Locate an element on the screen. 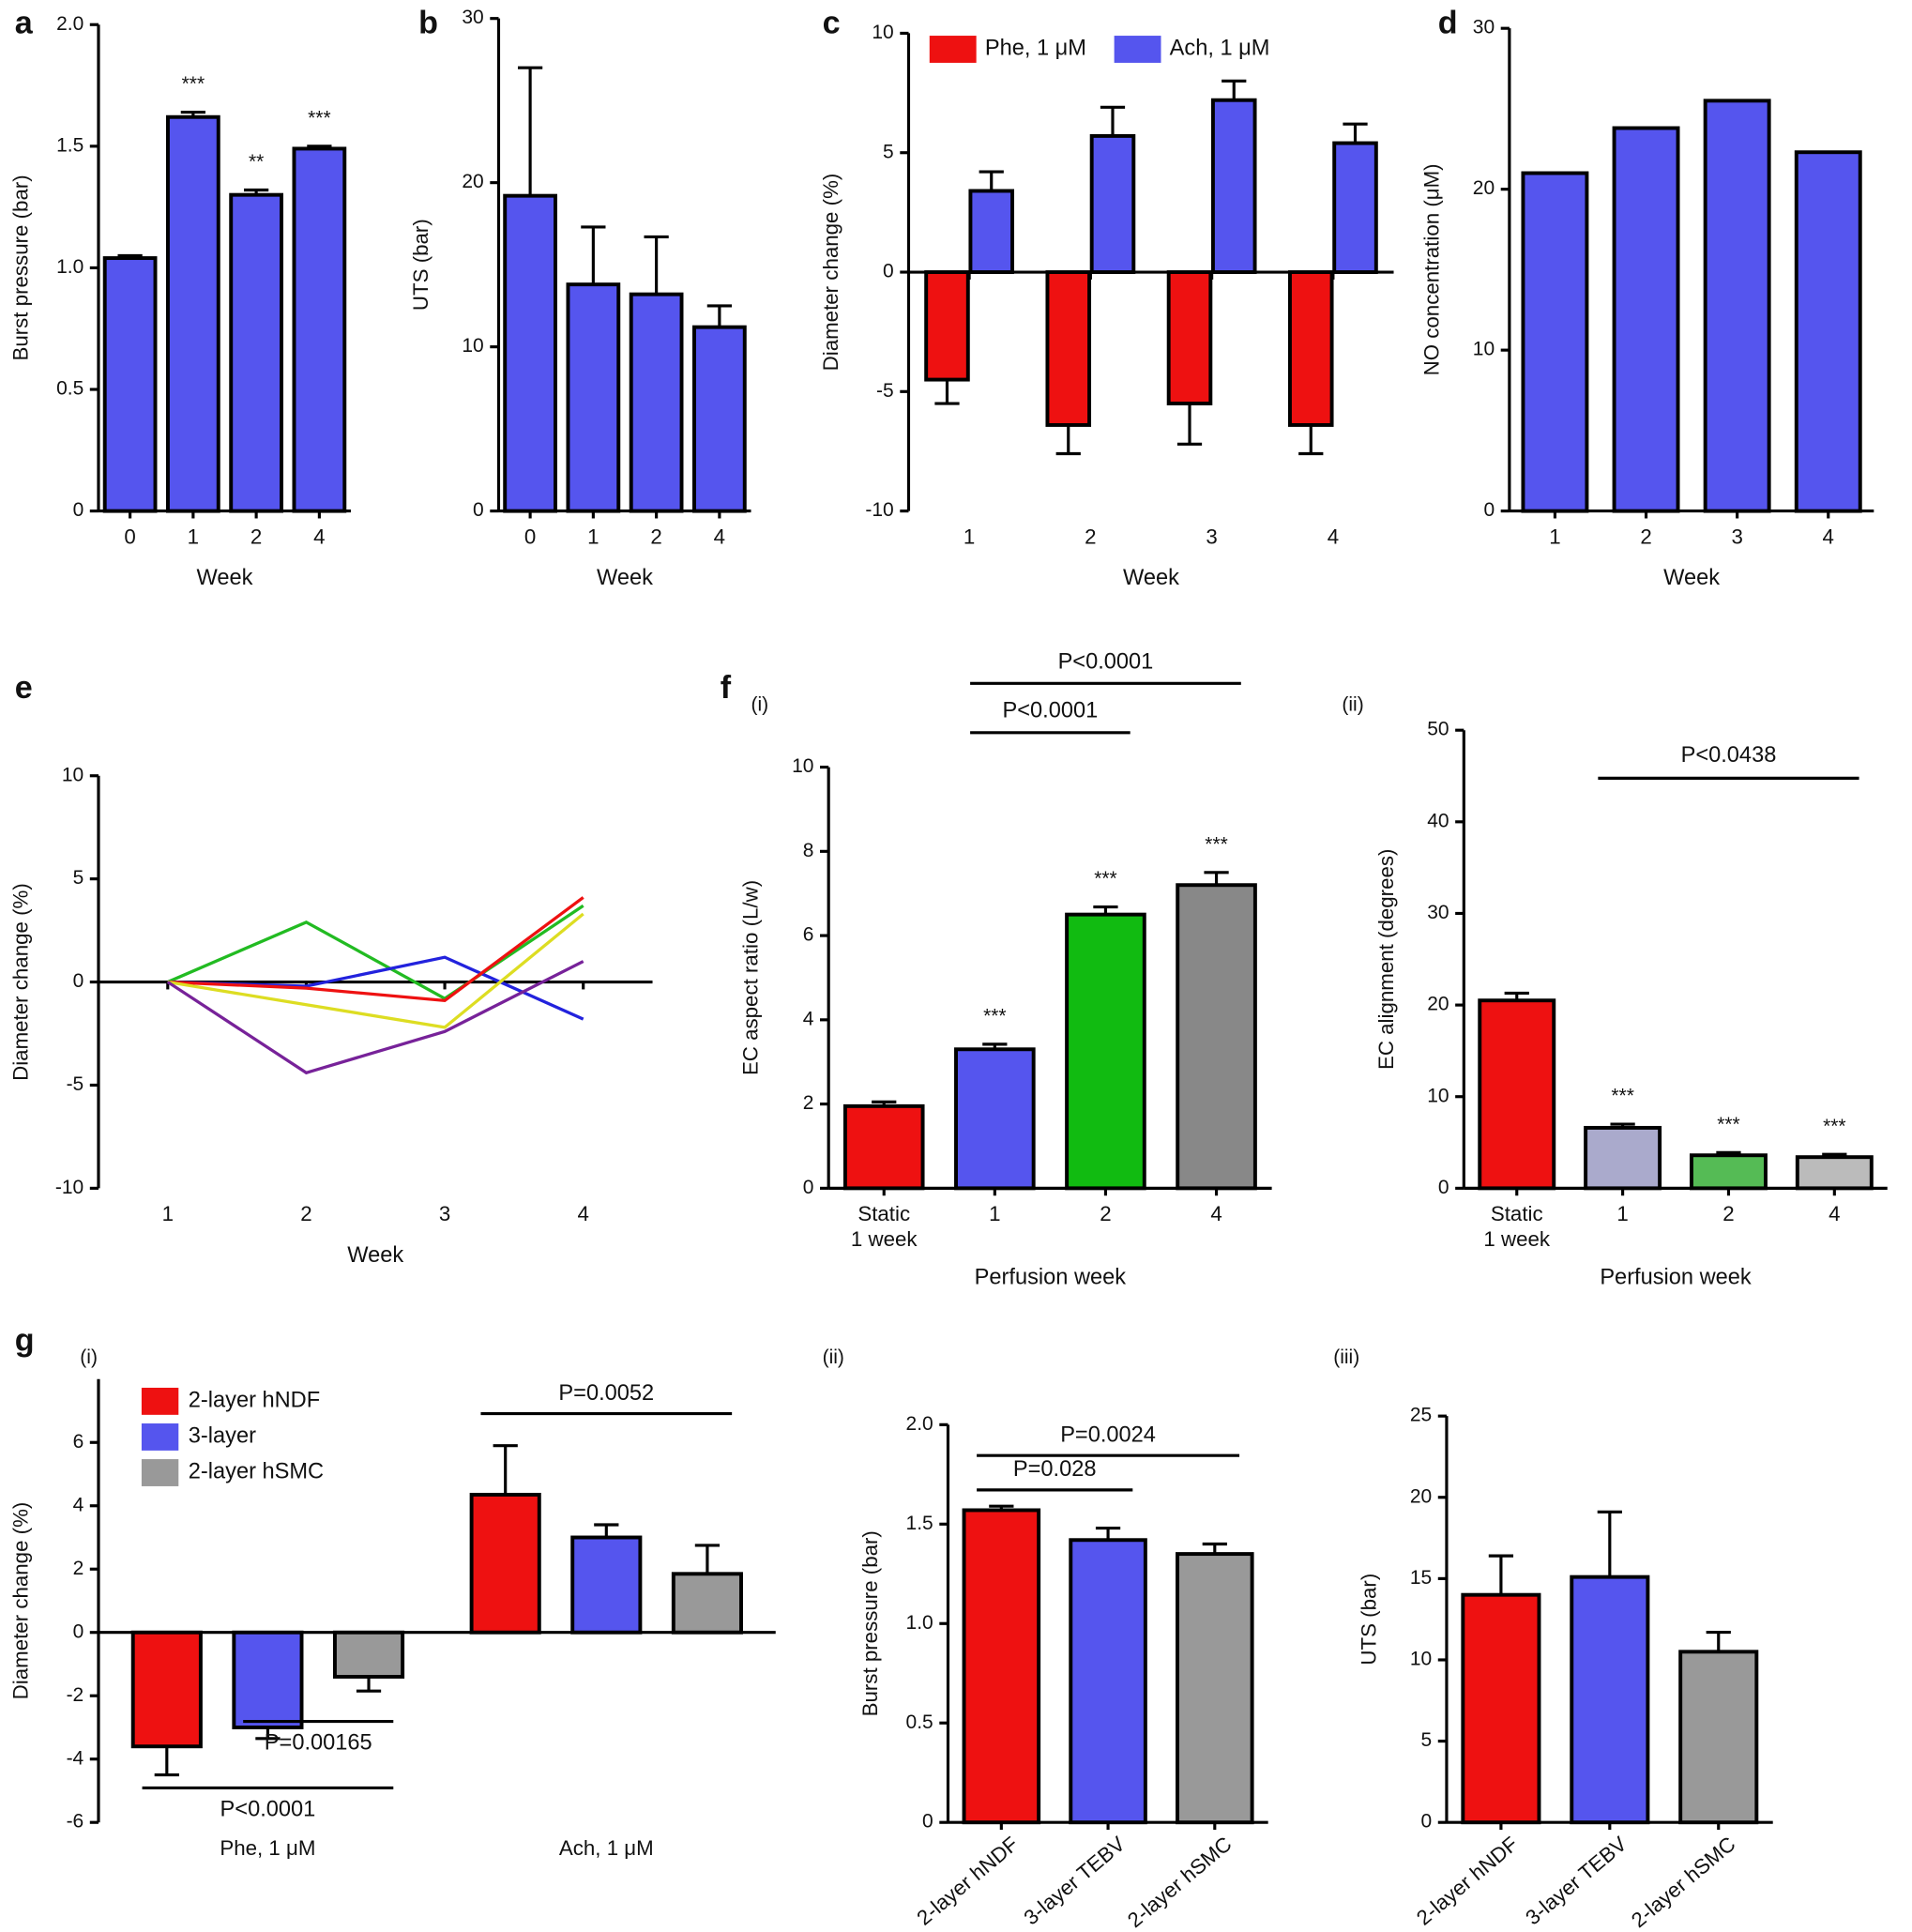 The image size is (1912, 1932). x-tick-label: 2 is located at coordinates (1728, 1213).